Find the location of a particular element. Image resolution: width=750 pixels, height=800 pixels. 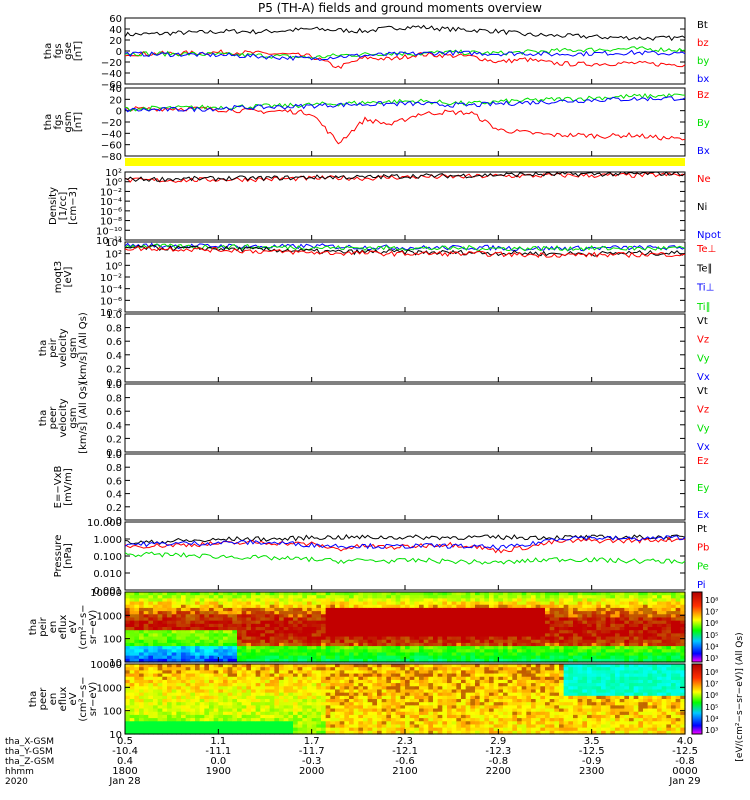

y-tick-label: 0 is located at coordinates (119, 52).